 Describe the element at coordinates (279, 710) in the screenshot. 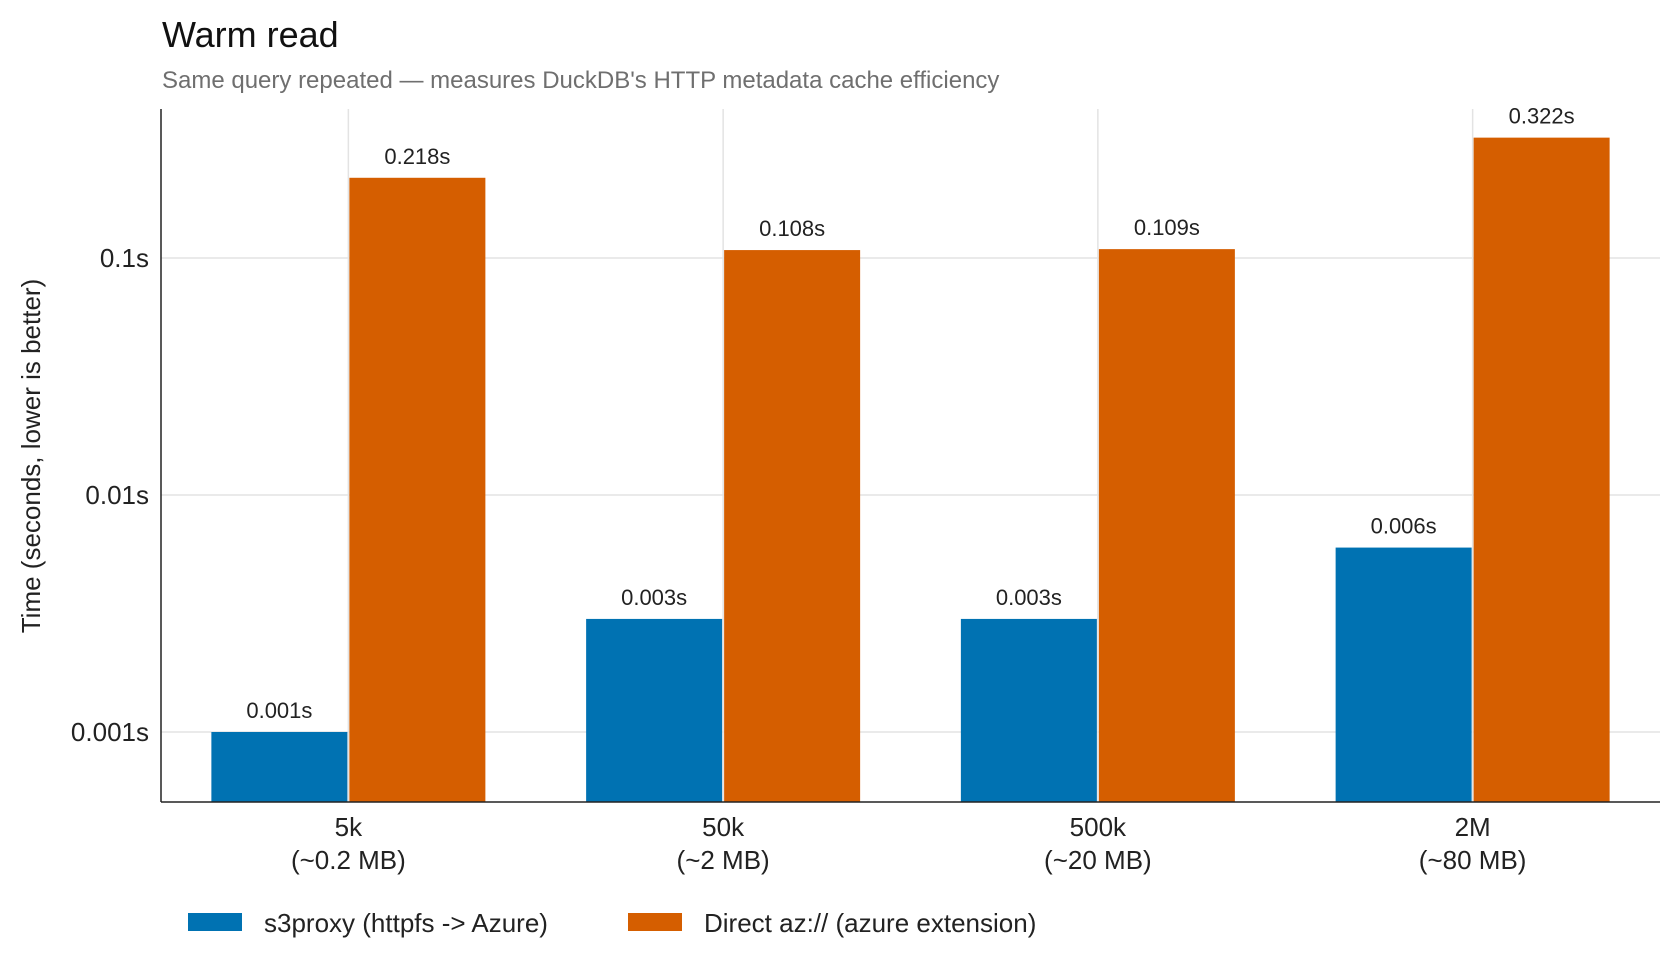

I see `data-label: 0.001s` at that location.